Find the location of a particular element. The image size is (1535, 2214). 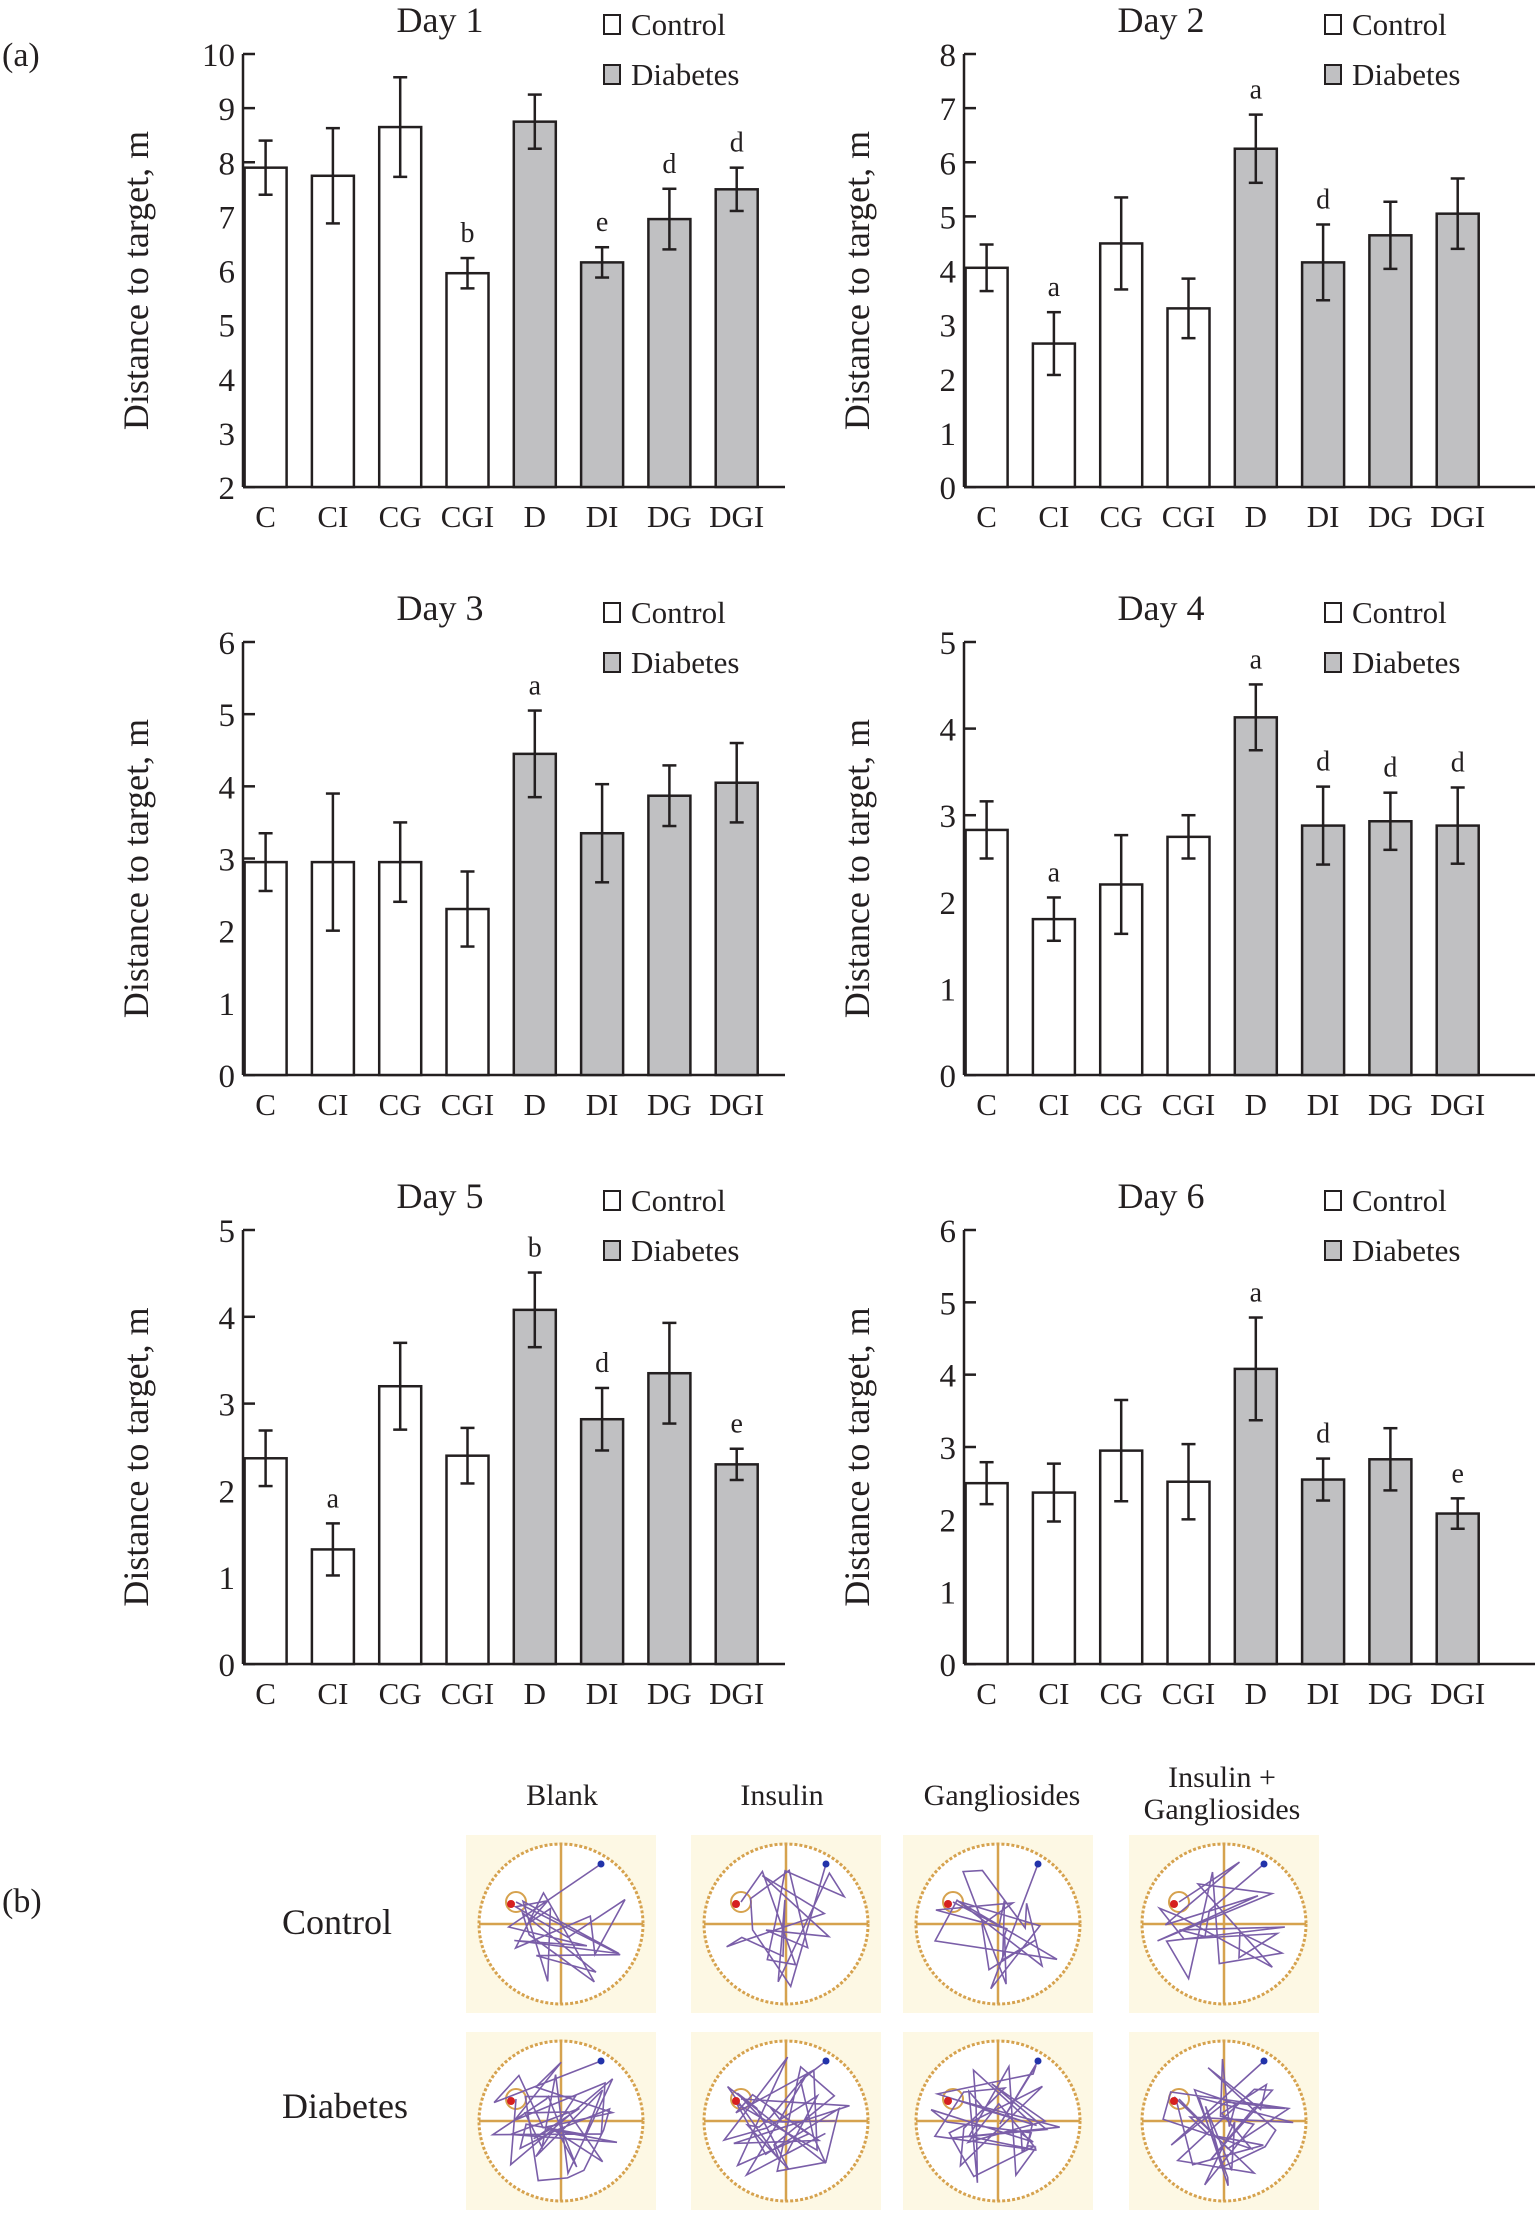

panel-label-a: (a) is located at coordinates (21, 55).